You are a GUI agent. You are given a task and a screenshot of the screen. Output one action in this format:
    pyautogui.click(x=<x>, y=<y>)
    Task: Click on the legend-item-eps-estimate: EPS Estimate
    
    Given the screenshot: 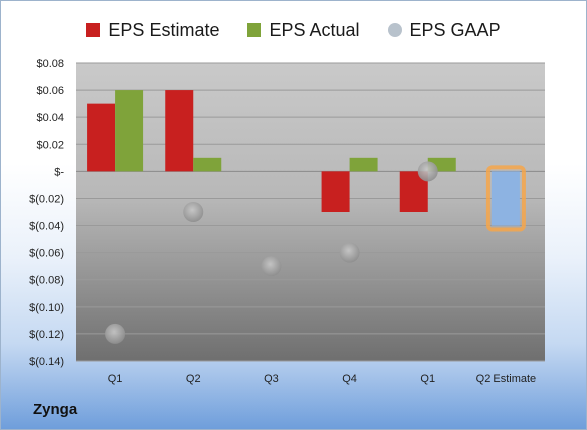 What is the action you would take?
    pyautogui.click(x=152, y=30)
    